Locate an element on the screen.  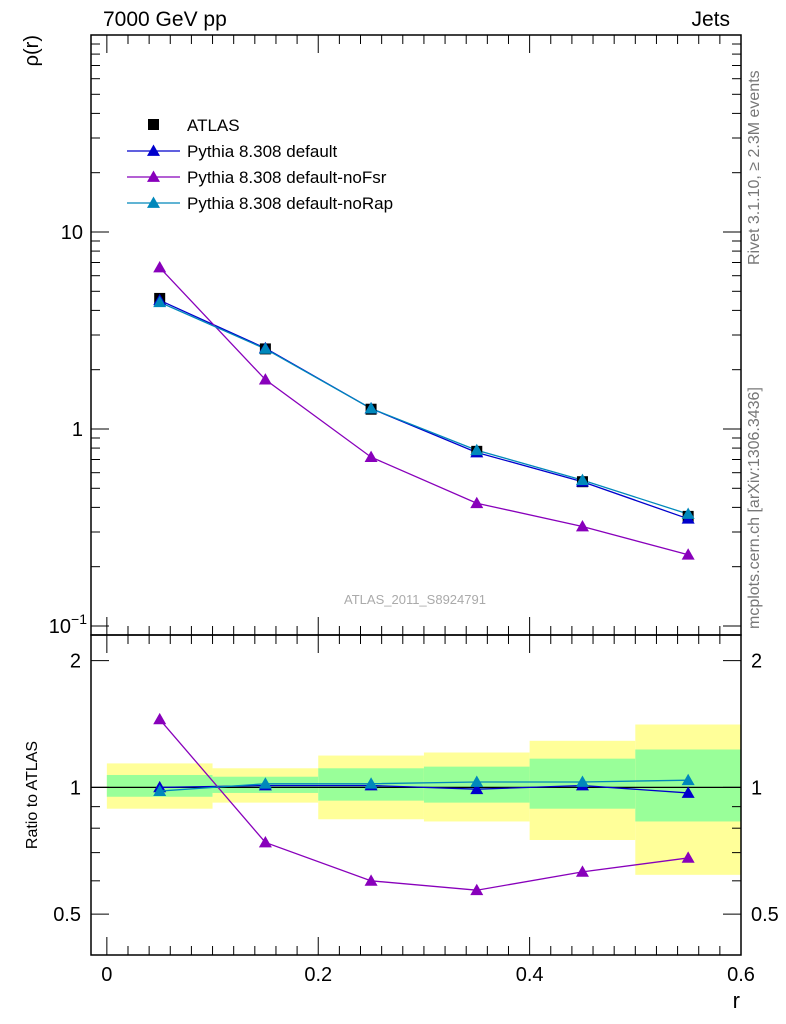
legend-label: Pythia 8.308 default is located at coordinates (262, 151).